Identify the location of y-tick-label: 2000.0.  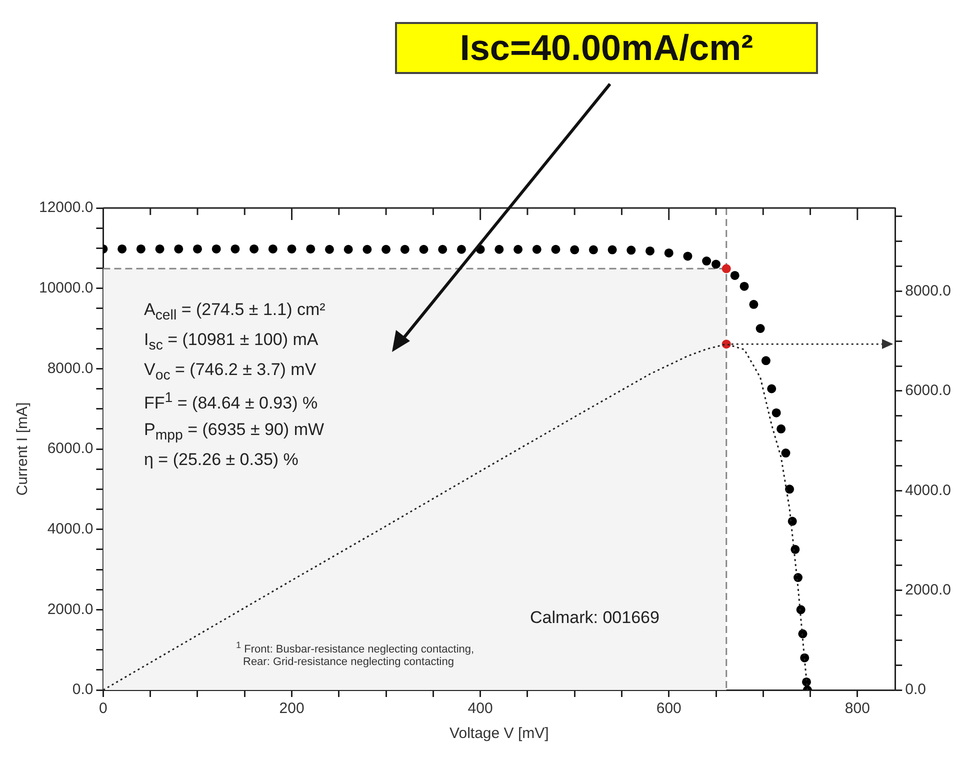
(70, 609).